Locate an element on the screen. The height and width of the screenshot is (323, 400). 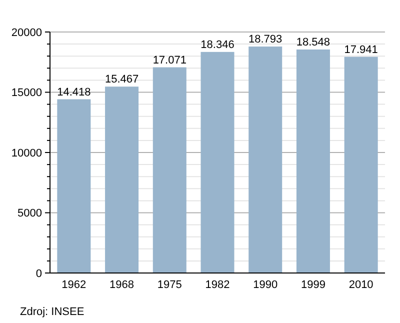
data-label: 17.941 is located at coordinates (361, 50).